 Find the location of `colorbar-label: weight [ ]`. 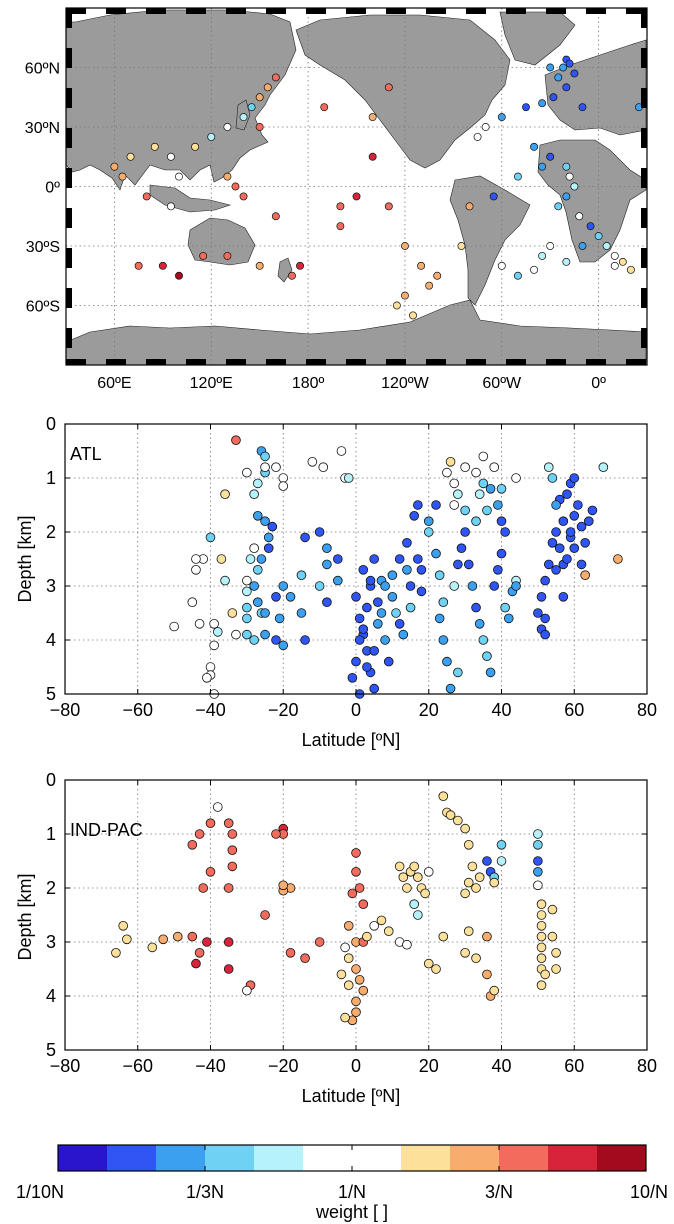

colorbar-label: weight [ ] is located at coordinates (351, 1212).